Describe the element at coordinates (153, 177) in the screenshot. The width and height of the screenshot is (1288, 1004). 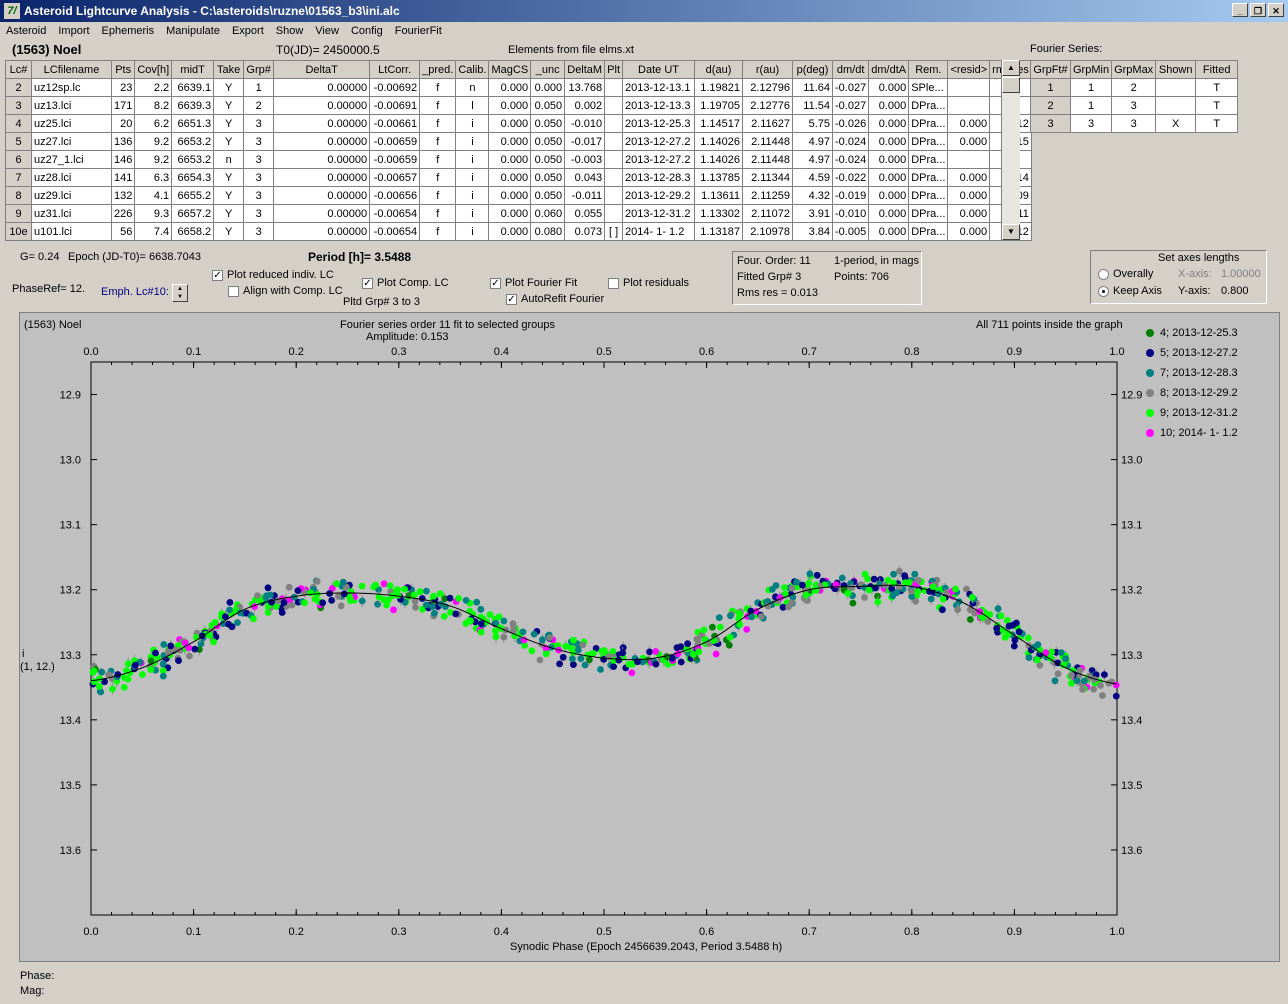
I see `table-cell: 6.3` at that location.